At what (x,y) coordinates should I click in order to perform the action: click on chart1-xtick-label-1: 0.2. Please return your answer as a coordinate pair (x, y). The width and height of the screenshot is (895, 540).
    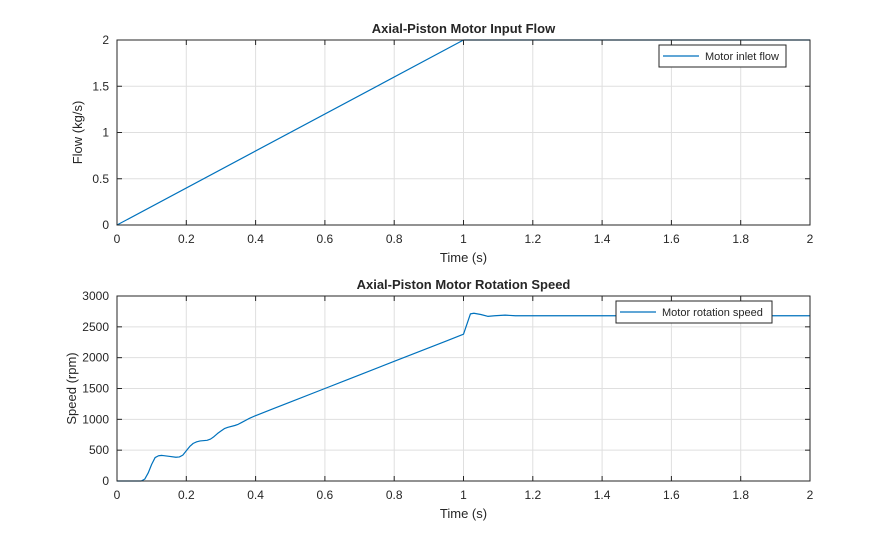
    Looking at the image, I should click on (186, 239).